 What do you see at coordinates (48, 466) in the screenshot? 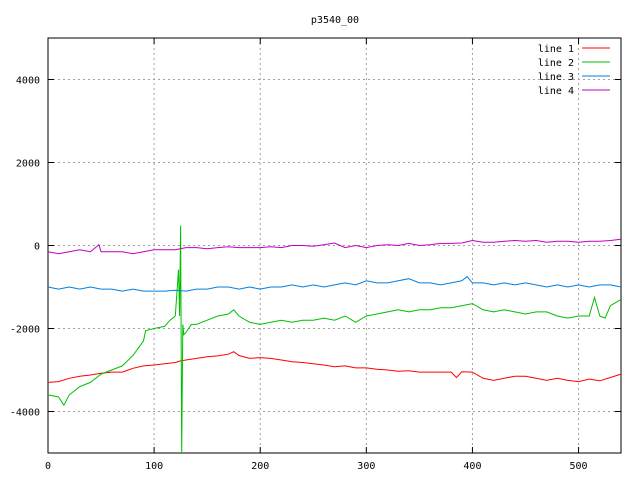
I see `x-tick-label: 0` at bounding box center [48, 466].